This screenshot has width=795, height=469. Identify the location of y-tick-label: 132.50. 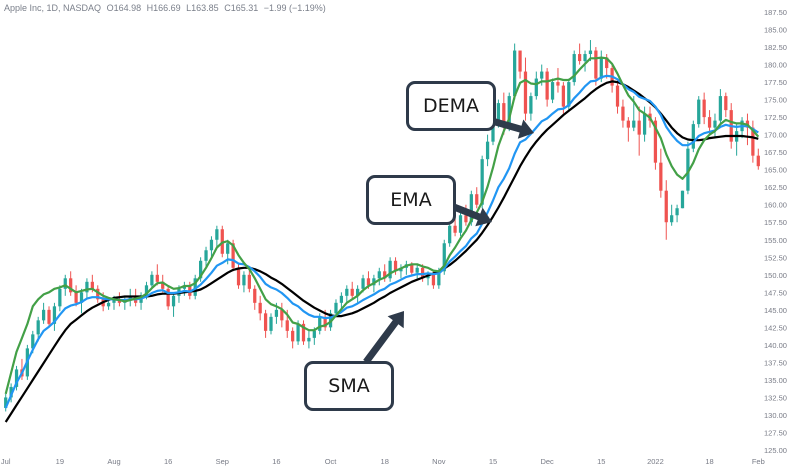
(775, 397).